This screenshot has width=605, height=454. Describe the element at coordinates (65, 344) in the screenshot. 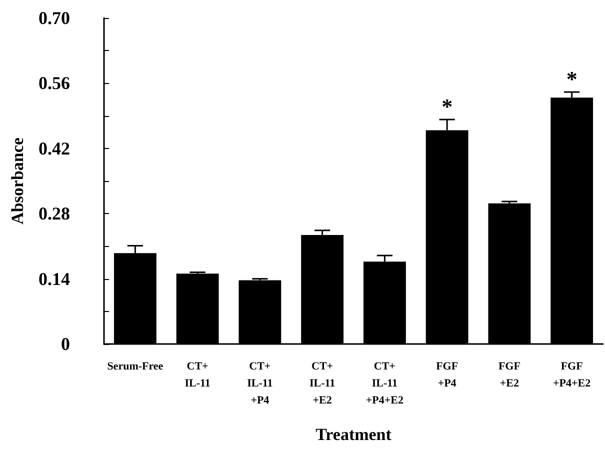

I see `y-tick-label: 0` at that location.